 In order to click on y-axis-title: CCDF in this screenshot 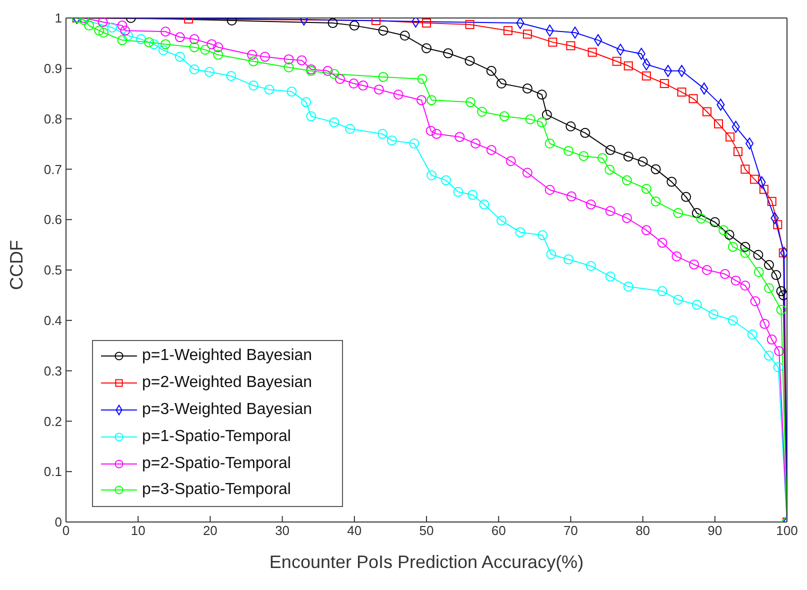, I will do `click(16, 265)`.